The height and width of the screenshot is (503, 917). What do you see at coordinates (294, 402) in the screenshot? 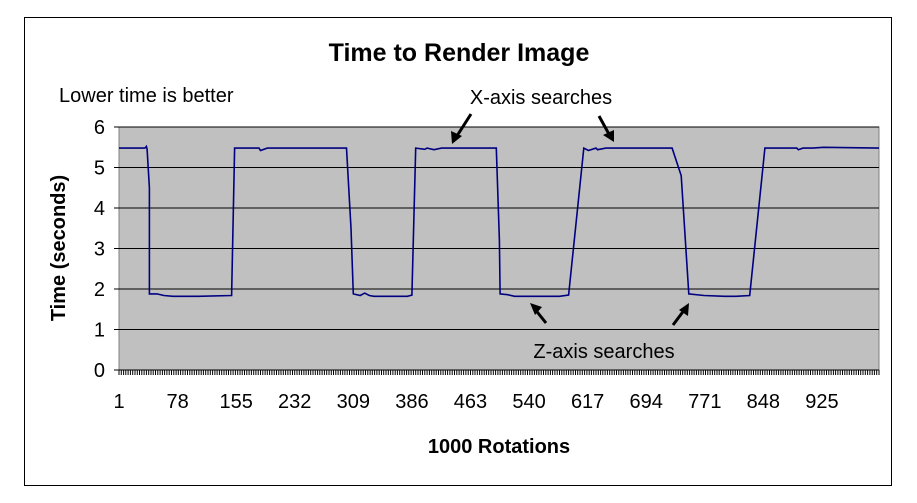
I see `x-tick-label: 232` at bounding box center [294, 402].